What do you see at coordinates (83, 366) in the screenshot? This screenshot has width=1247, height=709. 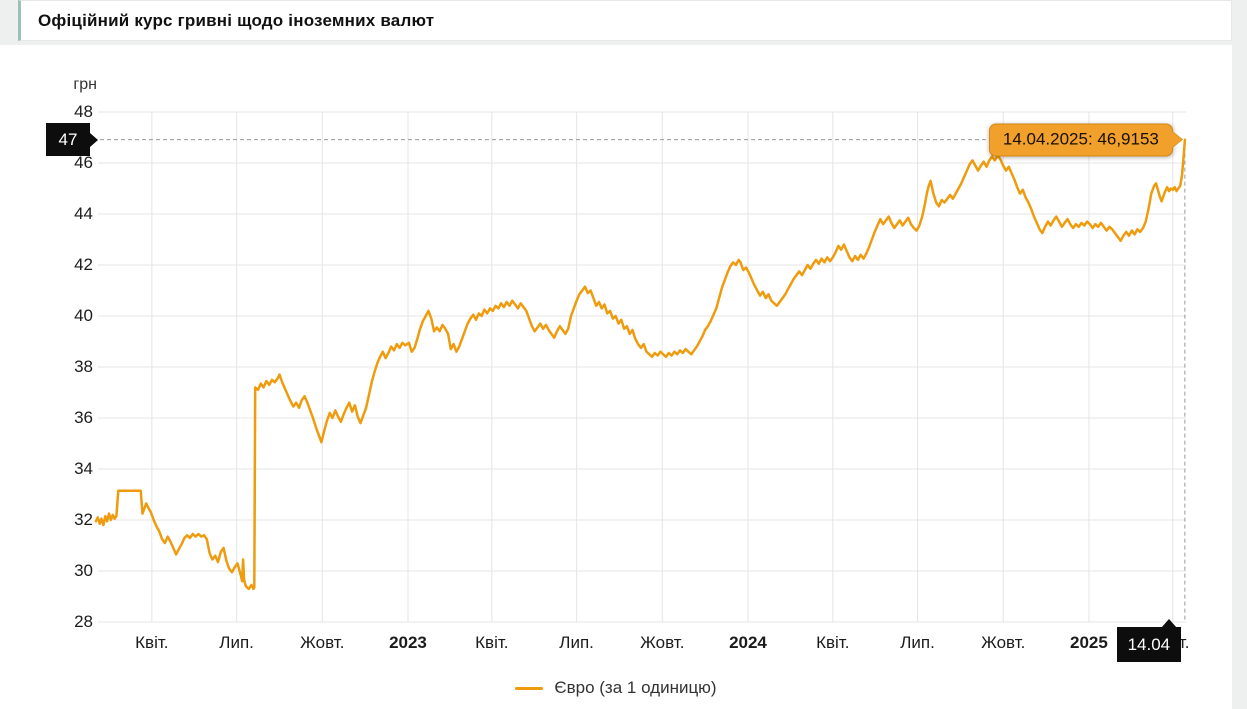 I see `y-axis-tick: 38` at bounding box center [83, 366].